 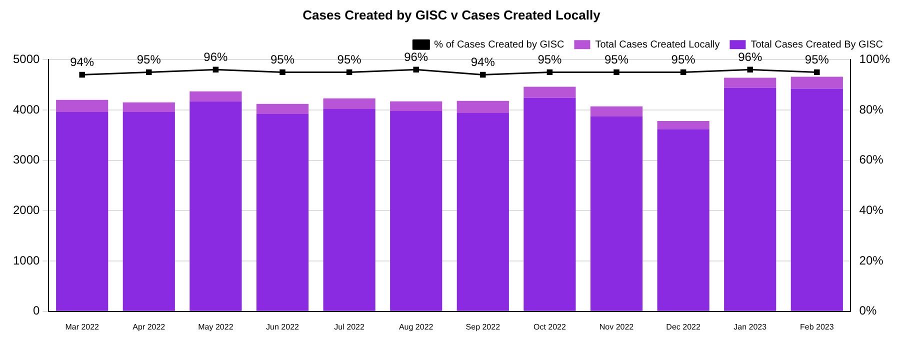 What do you see at coordinates (871, 260) in the screenshot?
I see `y2-tick-label: 20%` at bounding box center [871, 260].